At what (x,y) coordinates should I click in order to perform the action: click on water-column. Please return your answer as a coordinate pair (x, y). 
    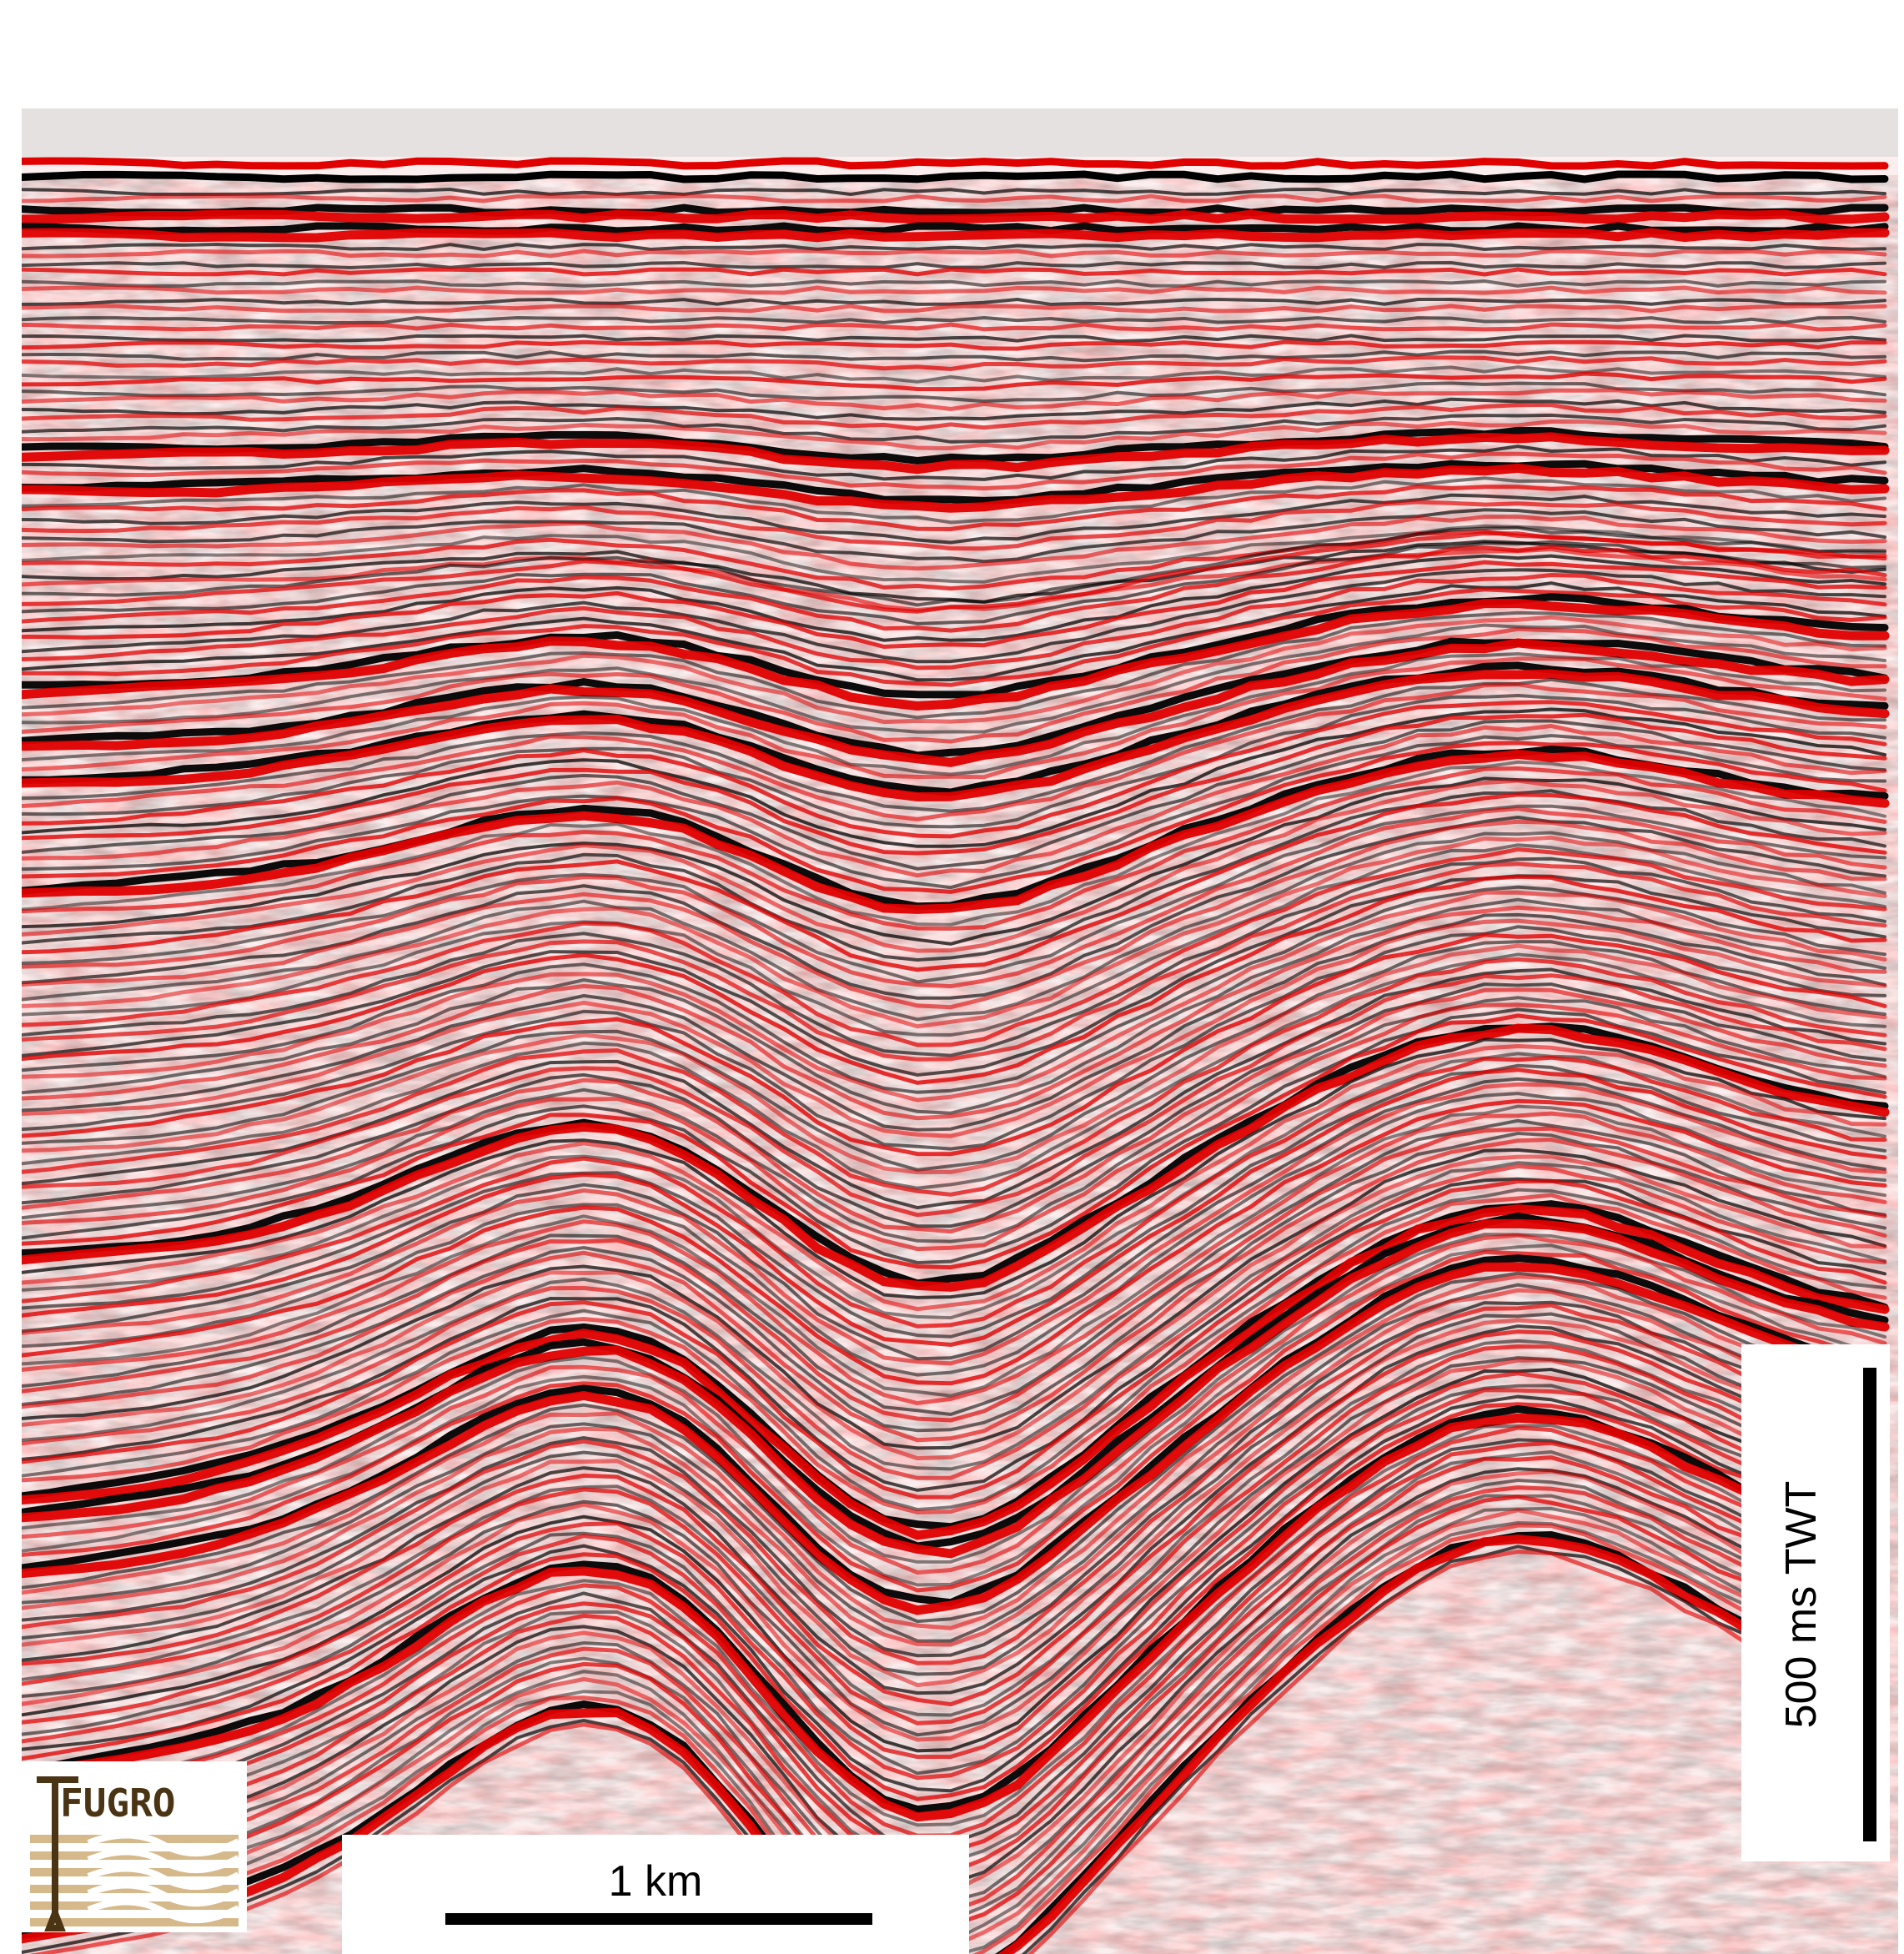
    Looking at the image, I should click on (960, 132).